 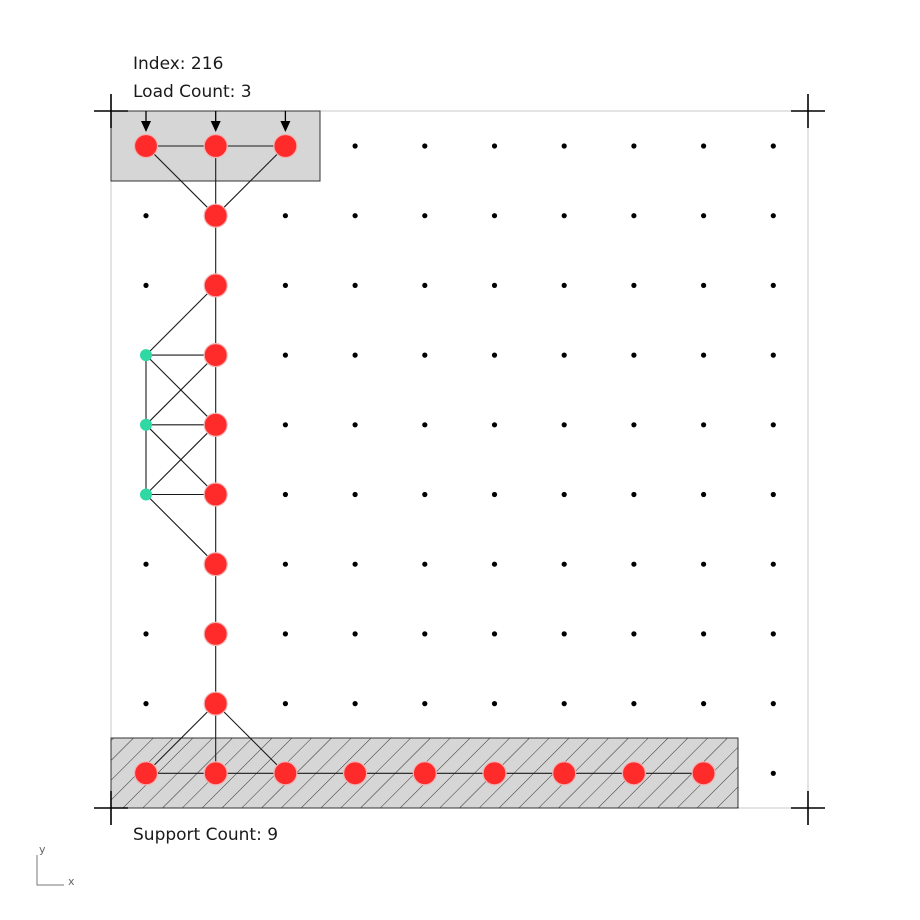 What do you see at coordinates (205, 835) in the screenshot?
I see `support-count-label: Support Count: 9` at bounding box center [205, 835].